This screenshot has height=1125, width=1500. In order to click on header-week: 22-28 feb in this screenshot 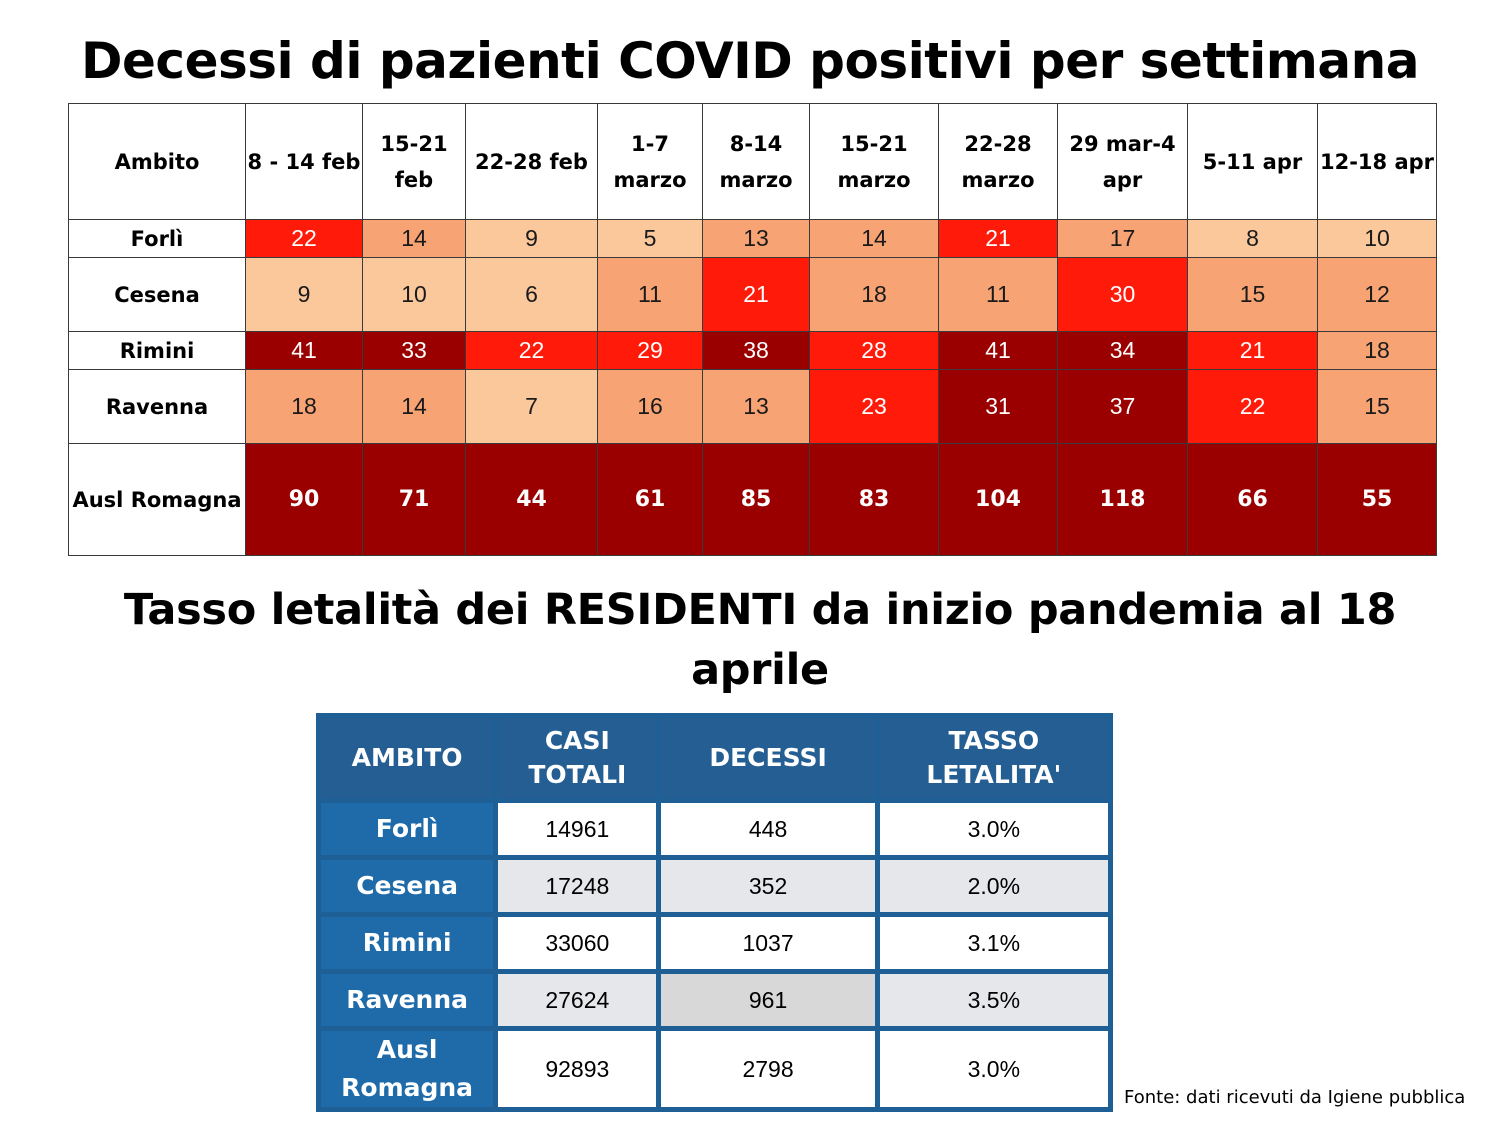, I will do `click(531, 161)`.